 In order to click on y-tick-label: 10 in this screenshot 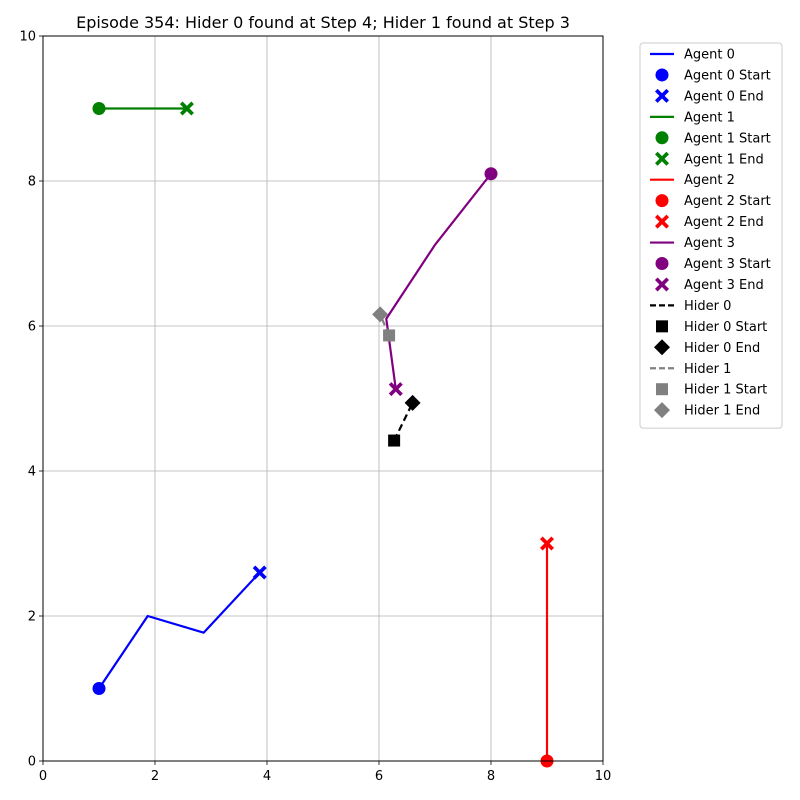, I will do `click(27, 37)`.